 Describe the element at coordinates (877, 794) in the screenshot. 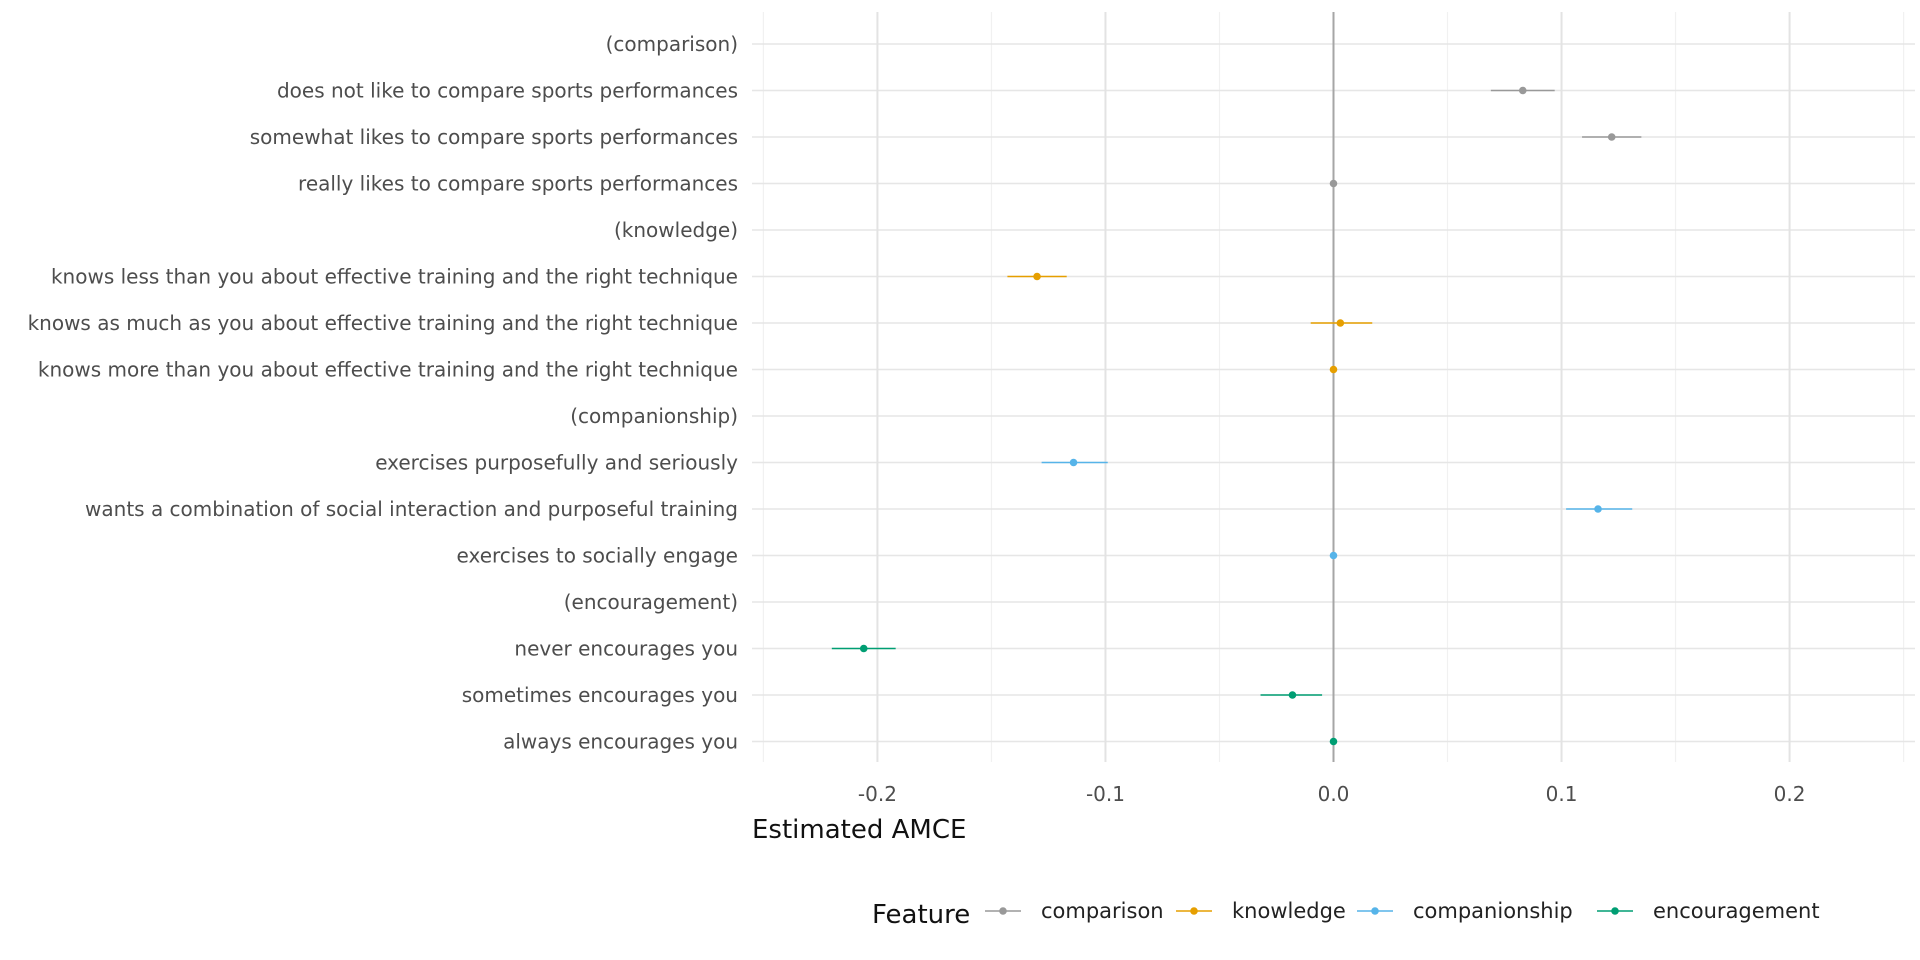

I see `x-tick-label: -0.2` at that location.